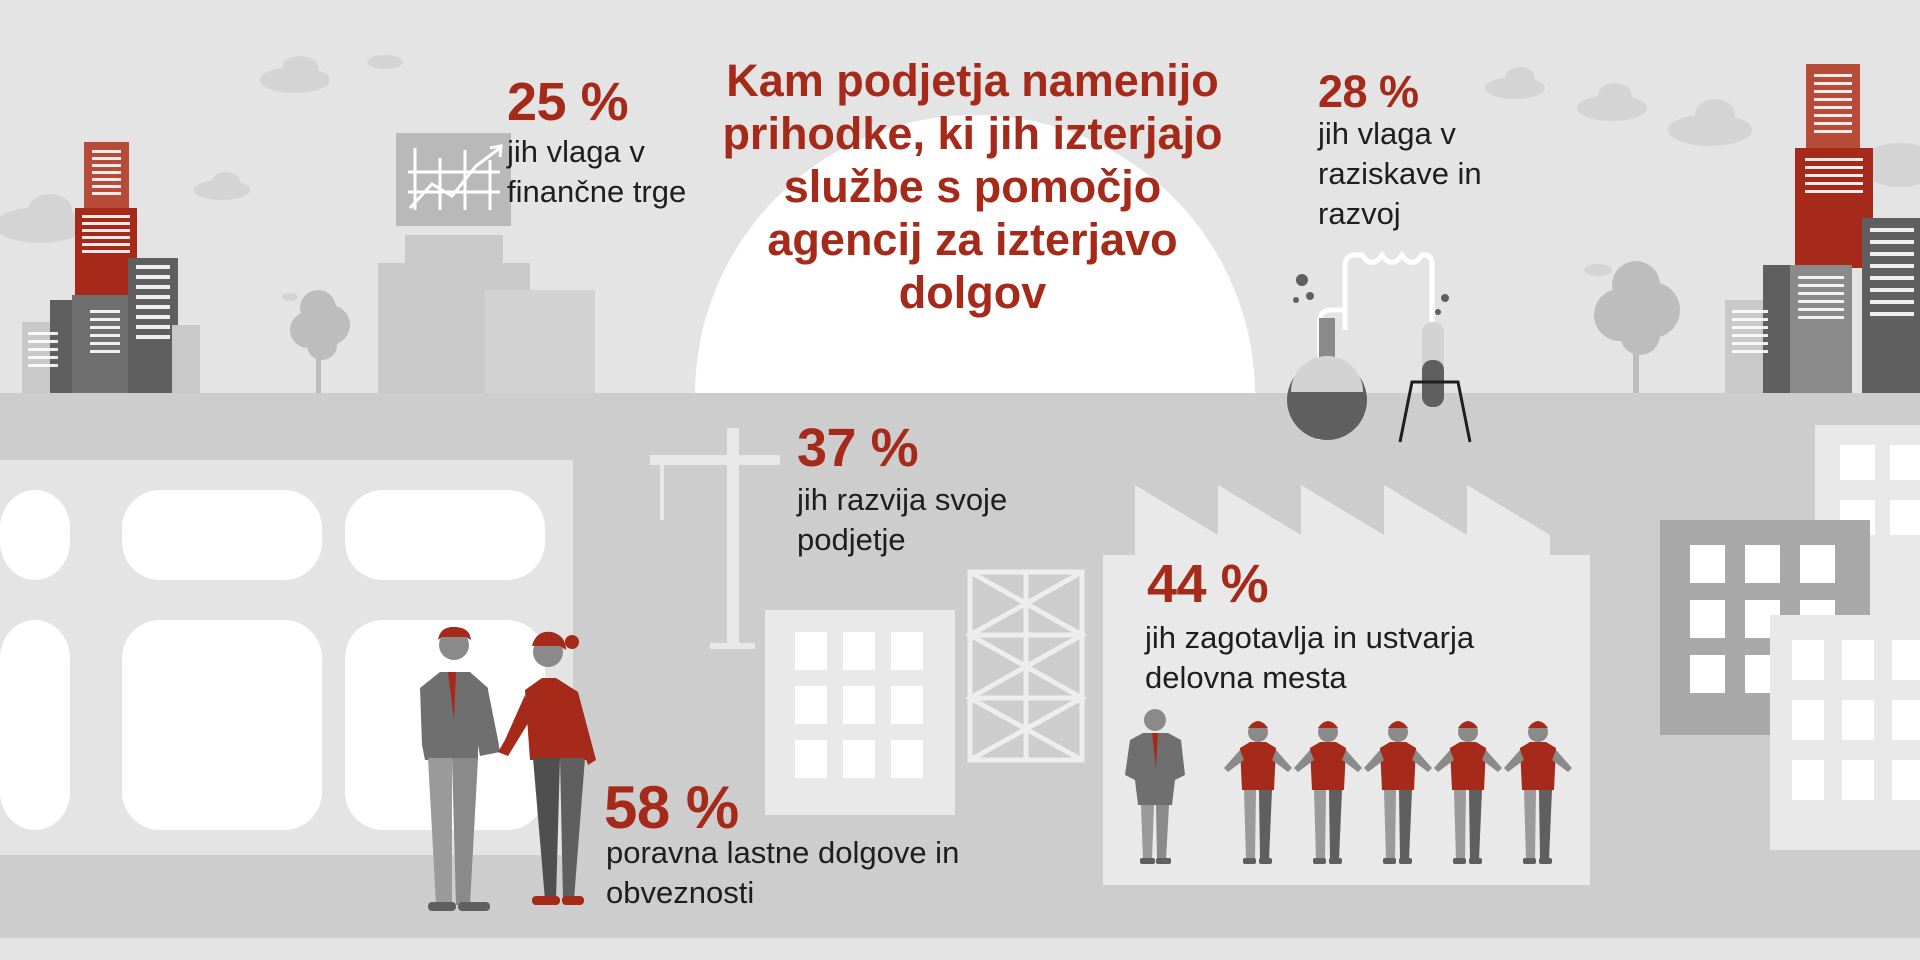 This screenshot has height=960, width=1920. Describe the element at coordinates (783, 872) in the screenshot. I see `stat-text-debts: poravna lastne dolgove in obveznosti` at that location.